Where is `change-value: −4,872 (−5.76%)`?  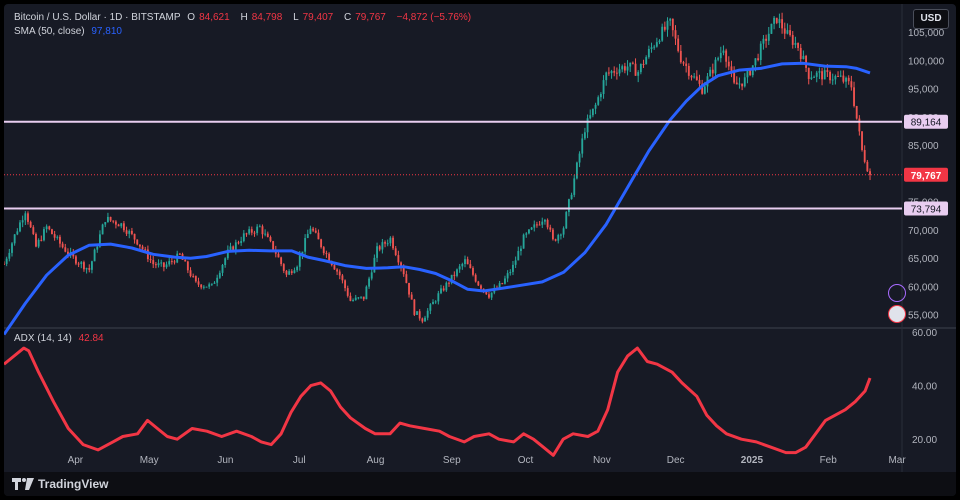
change-value: −4,872 (−5.76%) is located at coordinates (434, 17).